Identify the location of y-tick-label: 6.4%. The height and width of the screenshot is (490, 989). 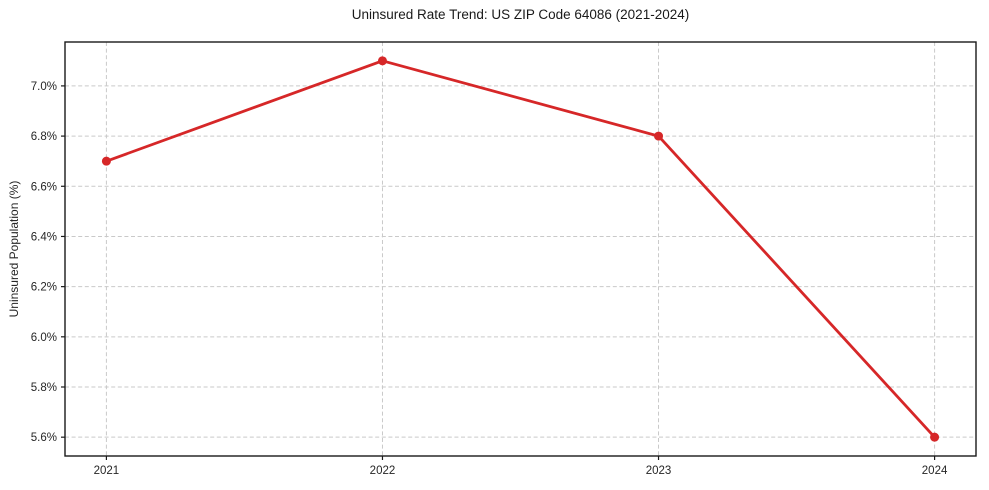
(44, 237).